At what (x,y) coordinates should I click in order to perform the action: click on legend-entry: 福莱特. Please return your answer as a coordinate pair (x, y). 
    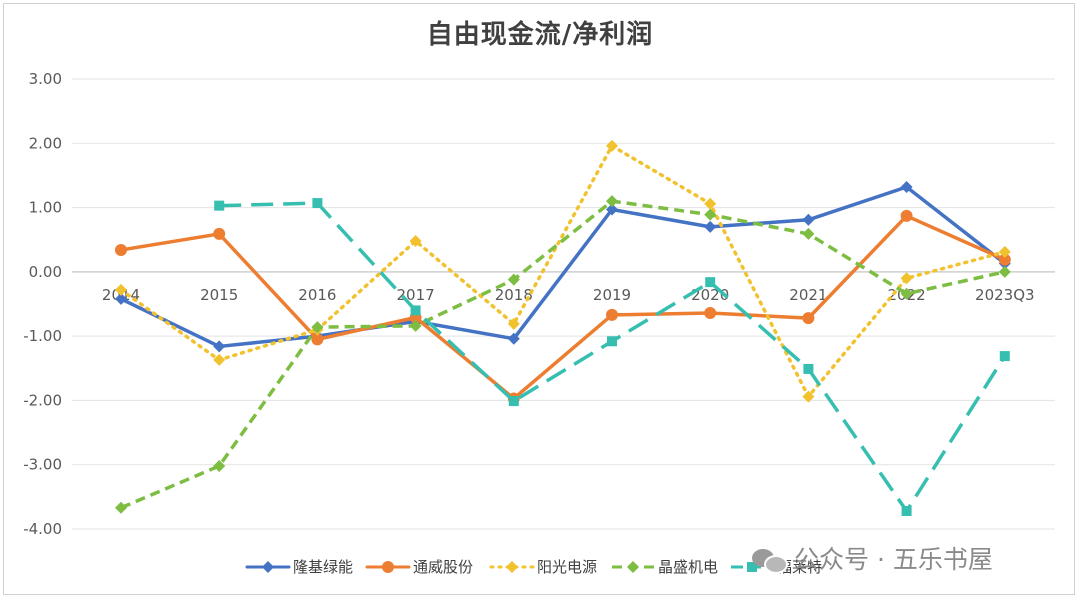
    Looking at the image, I should click on (776, 567).